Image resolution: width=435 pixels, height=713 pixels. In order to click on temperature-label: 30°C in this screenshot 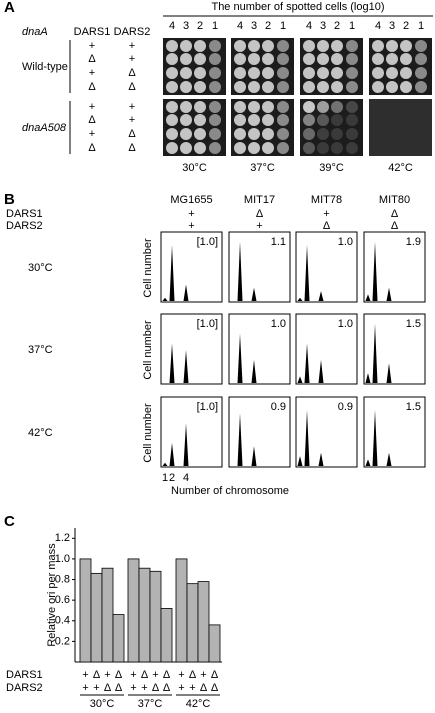, I will do `click(194, 168)`.